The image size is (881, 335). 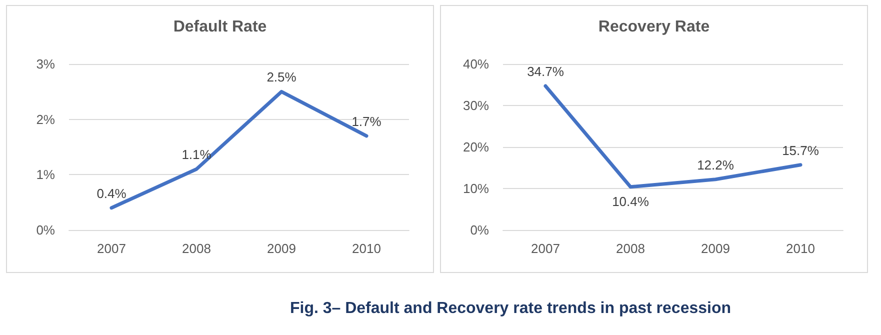 What do you see at coordinates (281, 77) in the screenshot?
I see `data-label: 2.5%` at bounding box center [281, 77].